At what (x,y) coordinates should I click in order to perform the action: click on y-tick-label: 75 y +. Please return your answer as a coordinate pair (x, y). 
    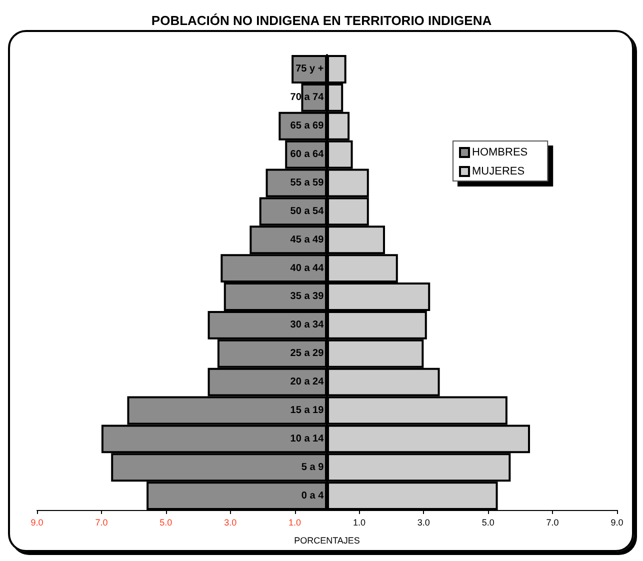
    Looking at the image, I should click on (310, 69).